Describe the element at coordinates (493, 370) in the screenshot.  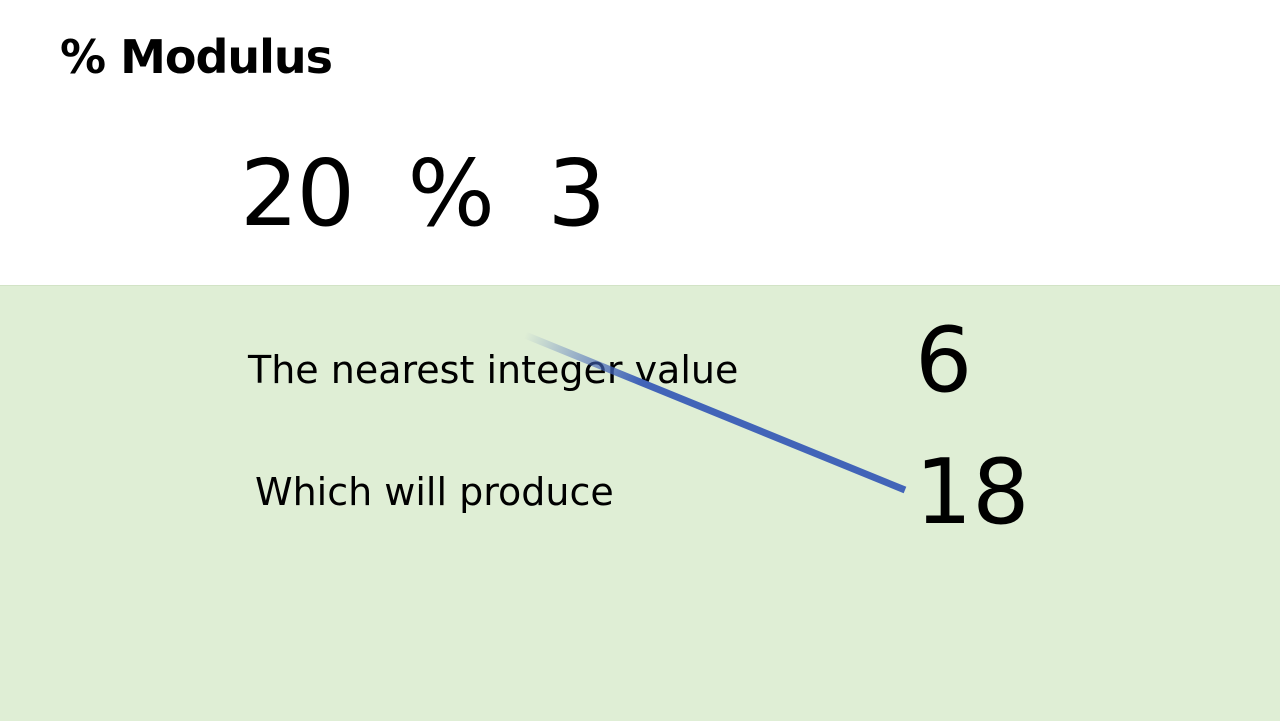
I see `nearest-integer-label: The nearest integer value` at that location.